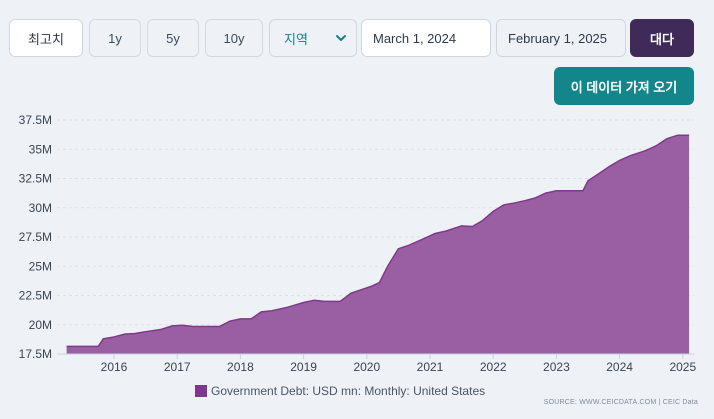 This screenshot has height=419, width=714. What do you see at coordinates (35, 296) in the screenshot?
I see `y-tick-label: 22.5M` at bounding box center [35, 296].